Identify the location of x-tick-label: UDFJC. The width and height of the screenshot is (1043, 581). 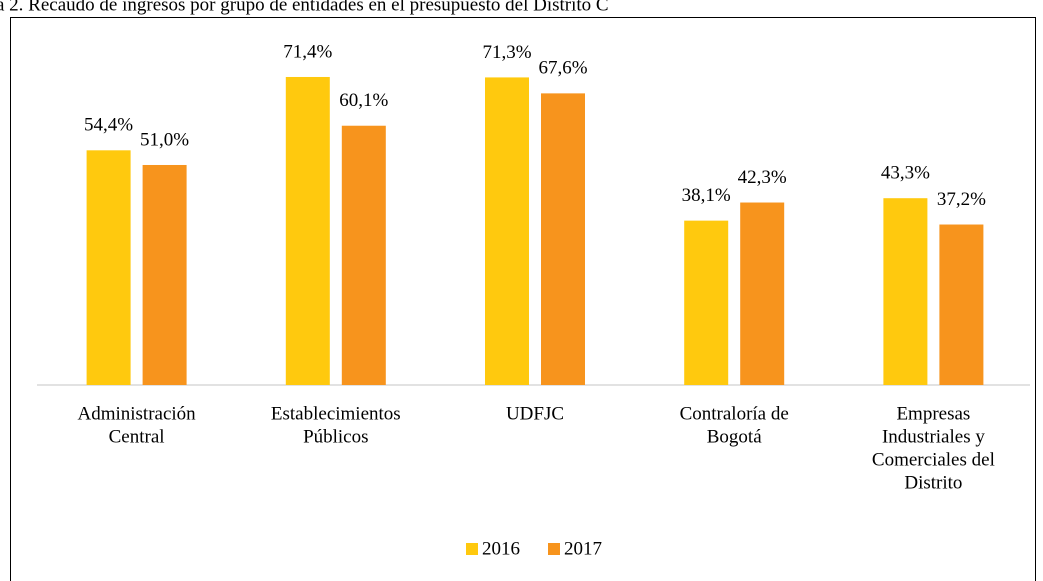
(535, 413).